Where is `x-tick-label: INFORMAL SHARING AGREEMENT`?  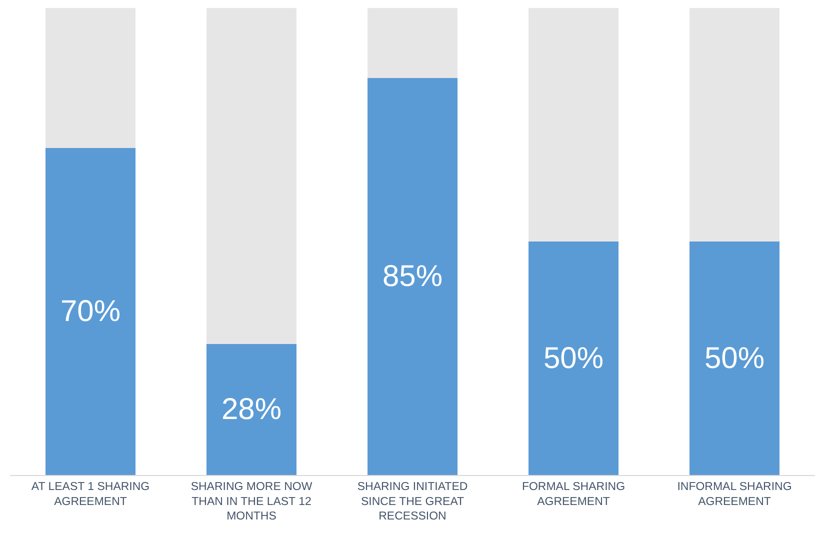 x-tick-label: INFORMAL SHARING AGREEMENT is located at coordinates (734, 494).